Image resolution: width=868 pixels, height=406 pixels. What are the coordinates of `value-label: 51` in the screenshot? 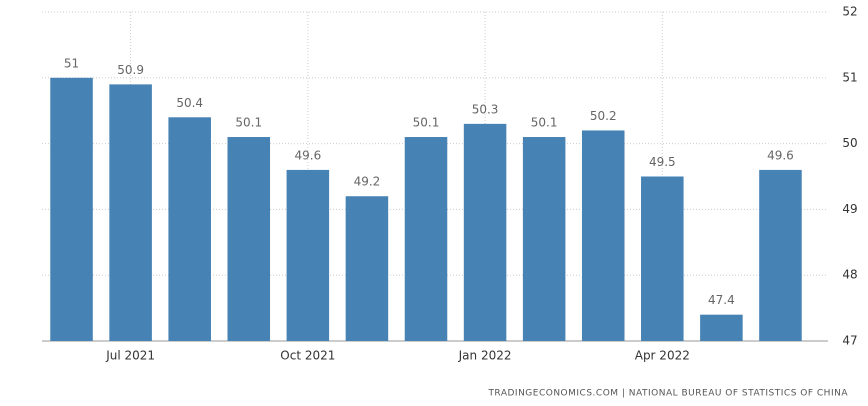 It's located at (71, 63).